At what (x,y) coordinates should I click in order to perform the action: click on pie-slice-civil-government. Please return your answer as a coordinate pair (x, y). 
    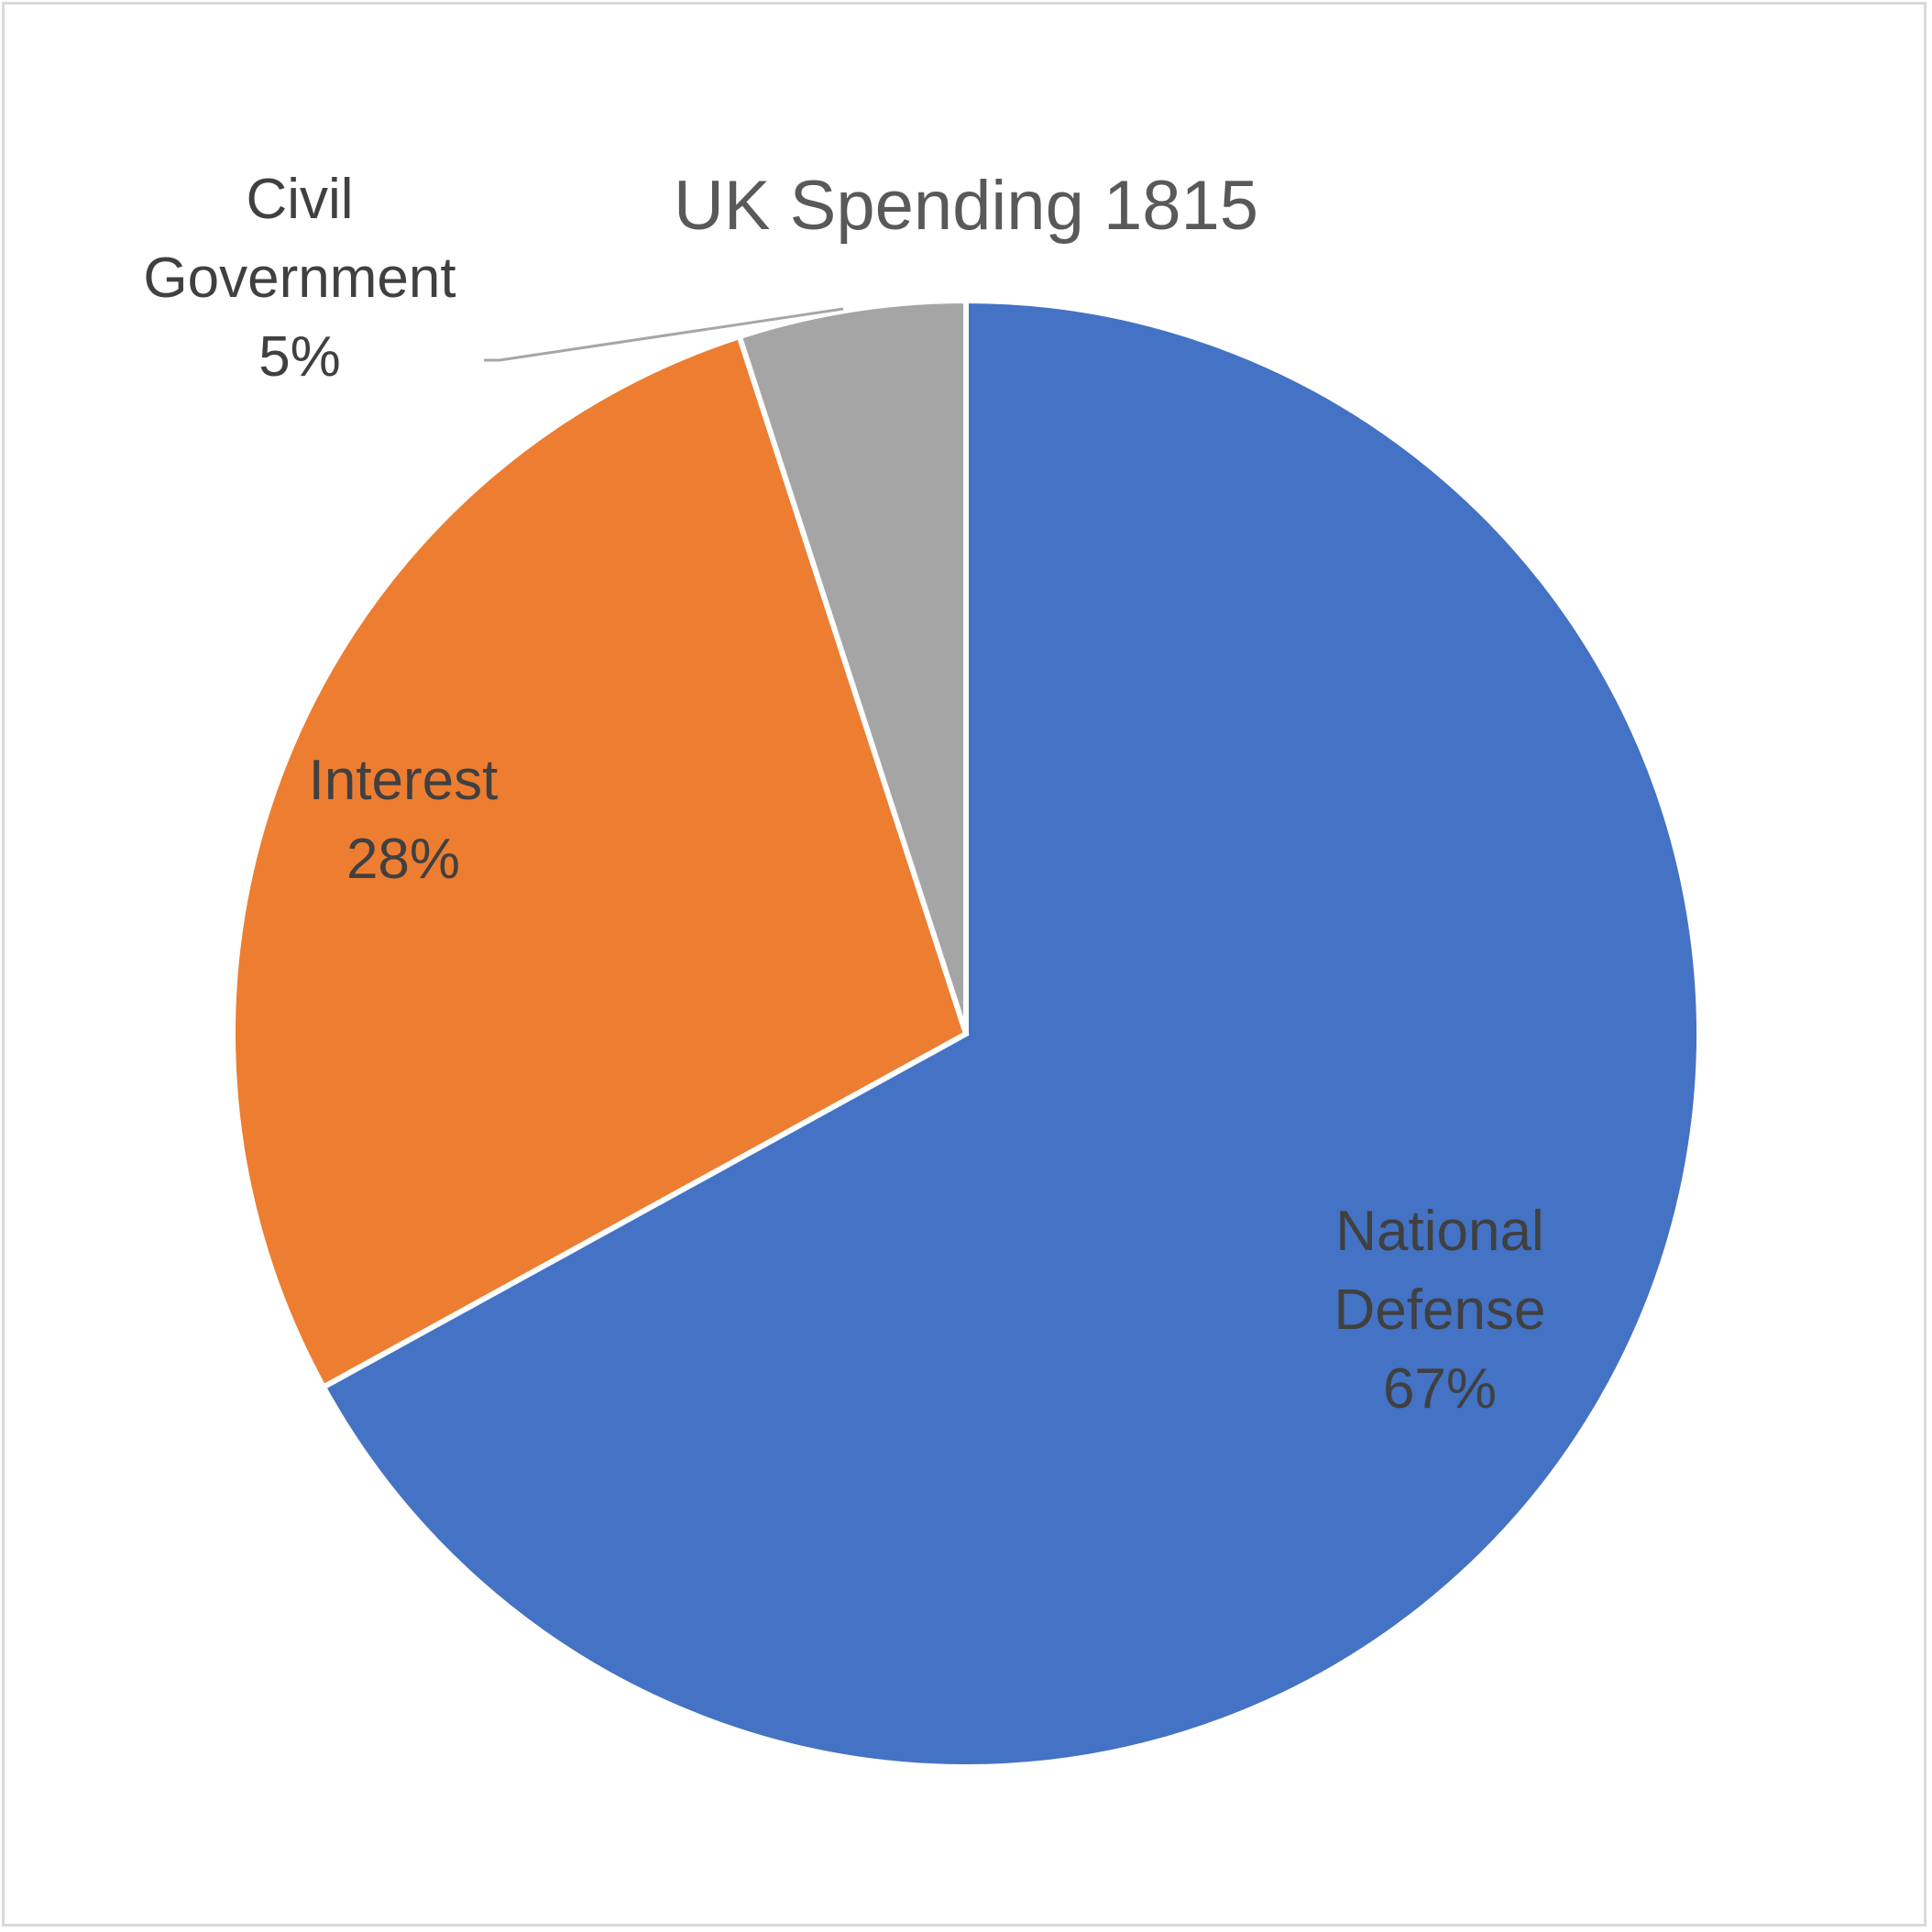
    Looking at the image, I should click on (852, 666).